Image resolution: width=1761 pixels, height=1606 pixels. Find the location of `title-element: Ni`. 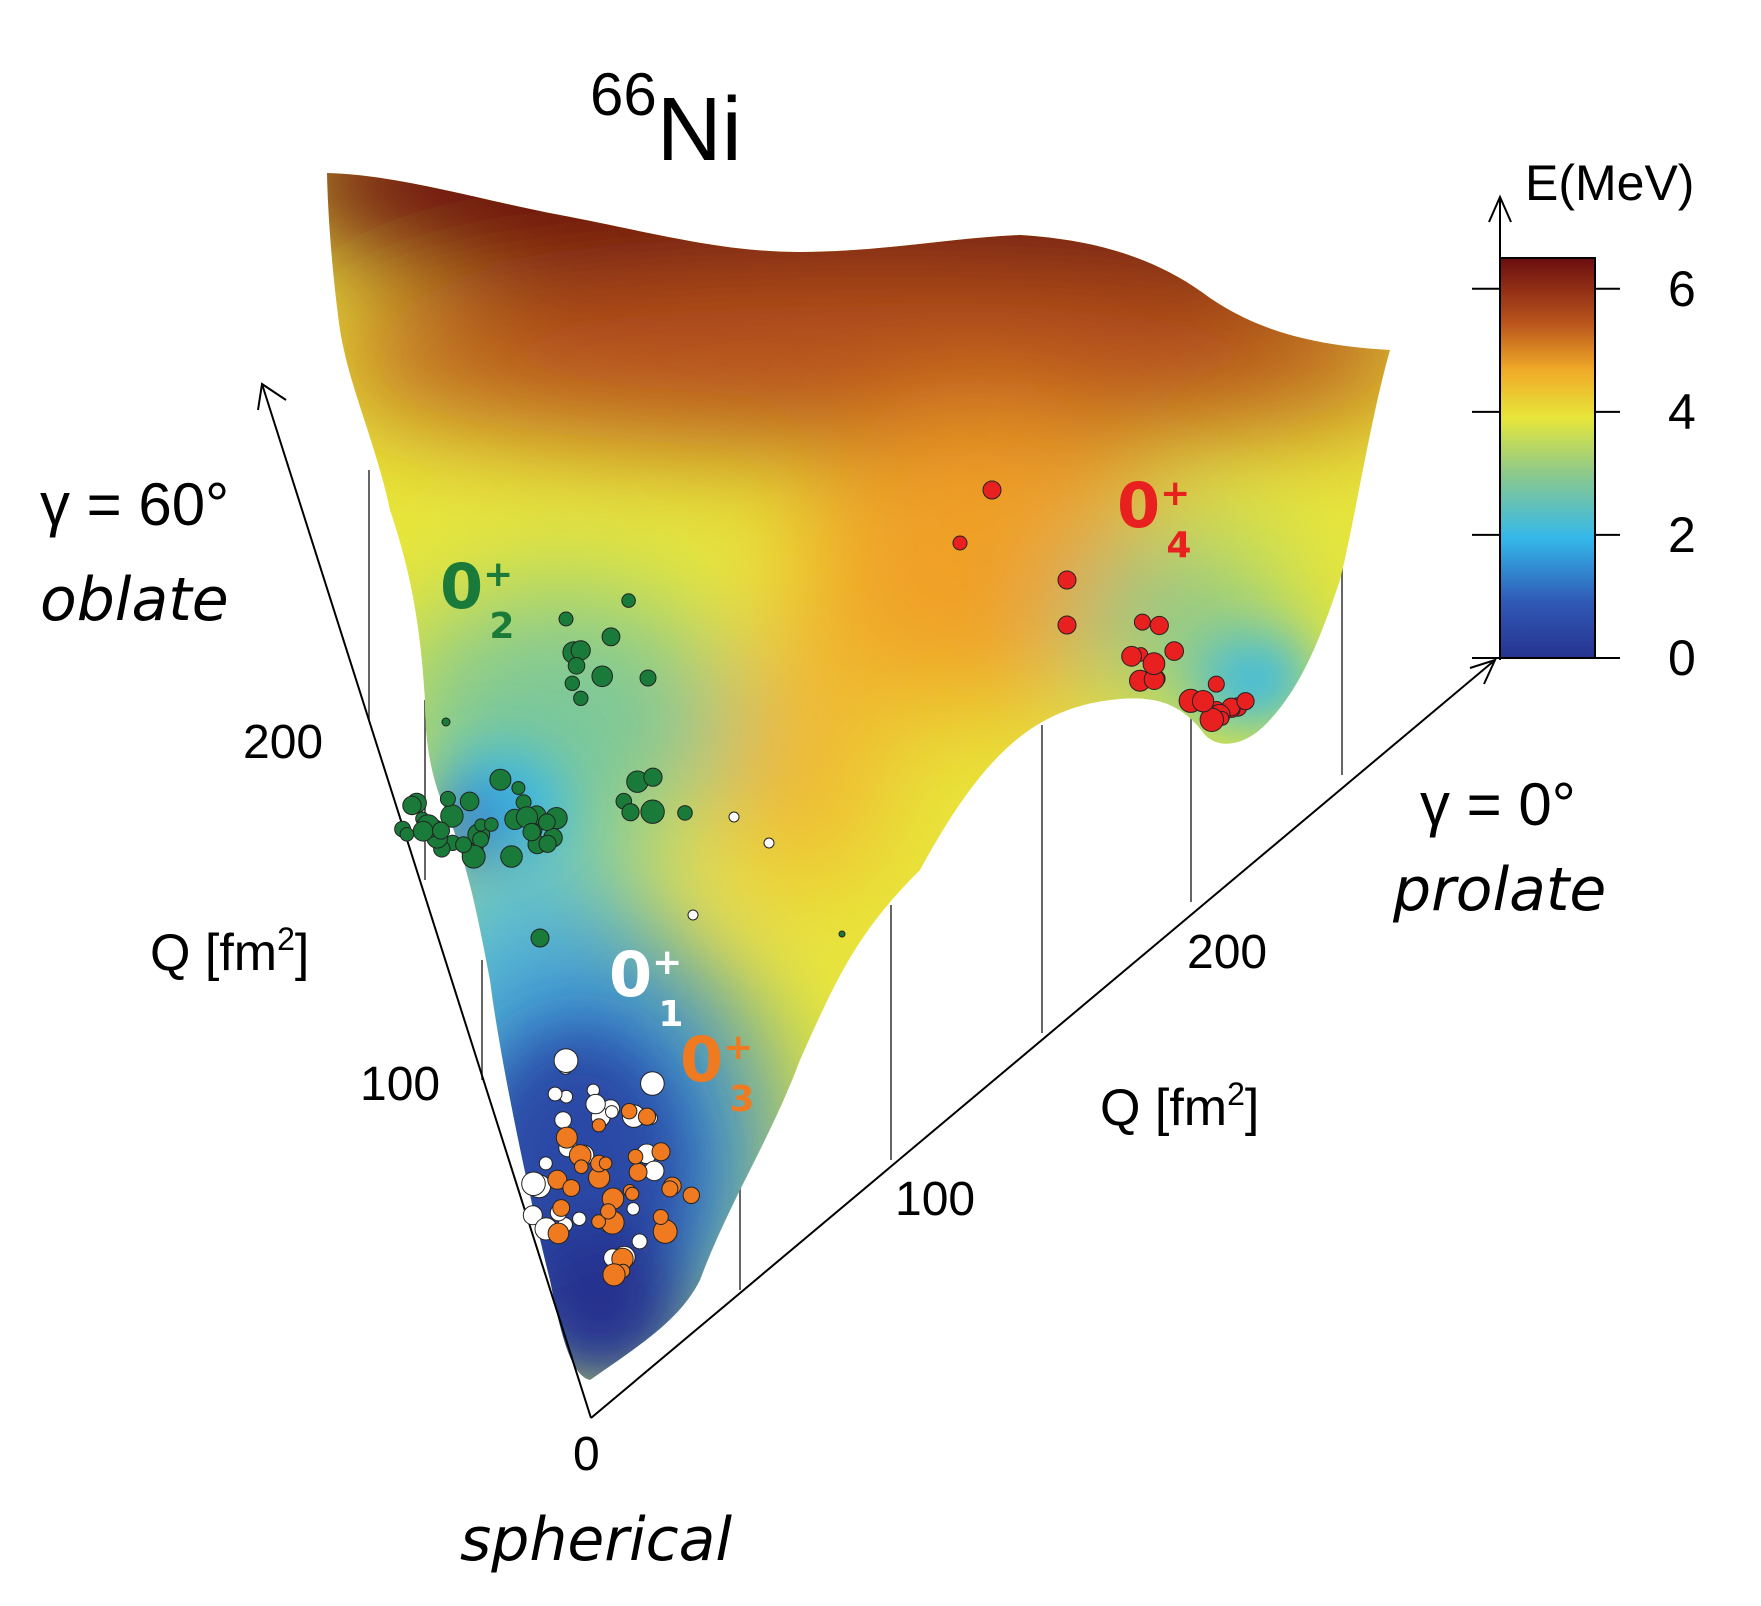

title-element: Ni is located at coordinates (699, 130).